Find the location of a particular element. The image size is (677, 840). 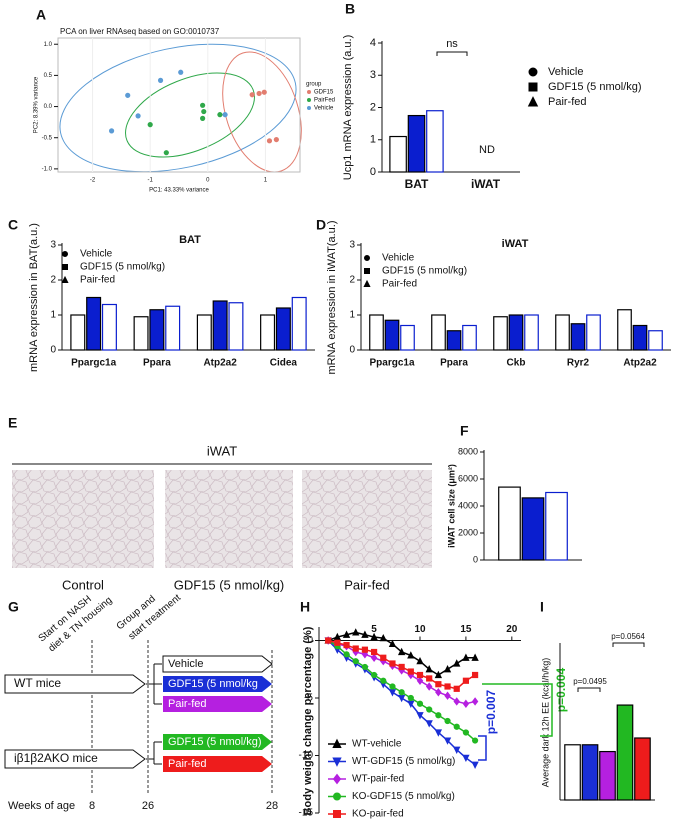

annotation: p=0.007 is located at coordinates (491, 711).